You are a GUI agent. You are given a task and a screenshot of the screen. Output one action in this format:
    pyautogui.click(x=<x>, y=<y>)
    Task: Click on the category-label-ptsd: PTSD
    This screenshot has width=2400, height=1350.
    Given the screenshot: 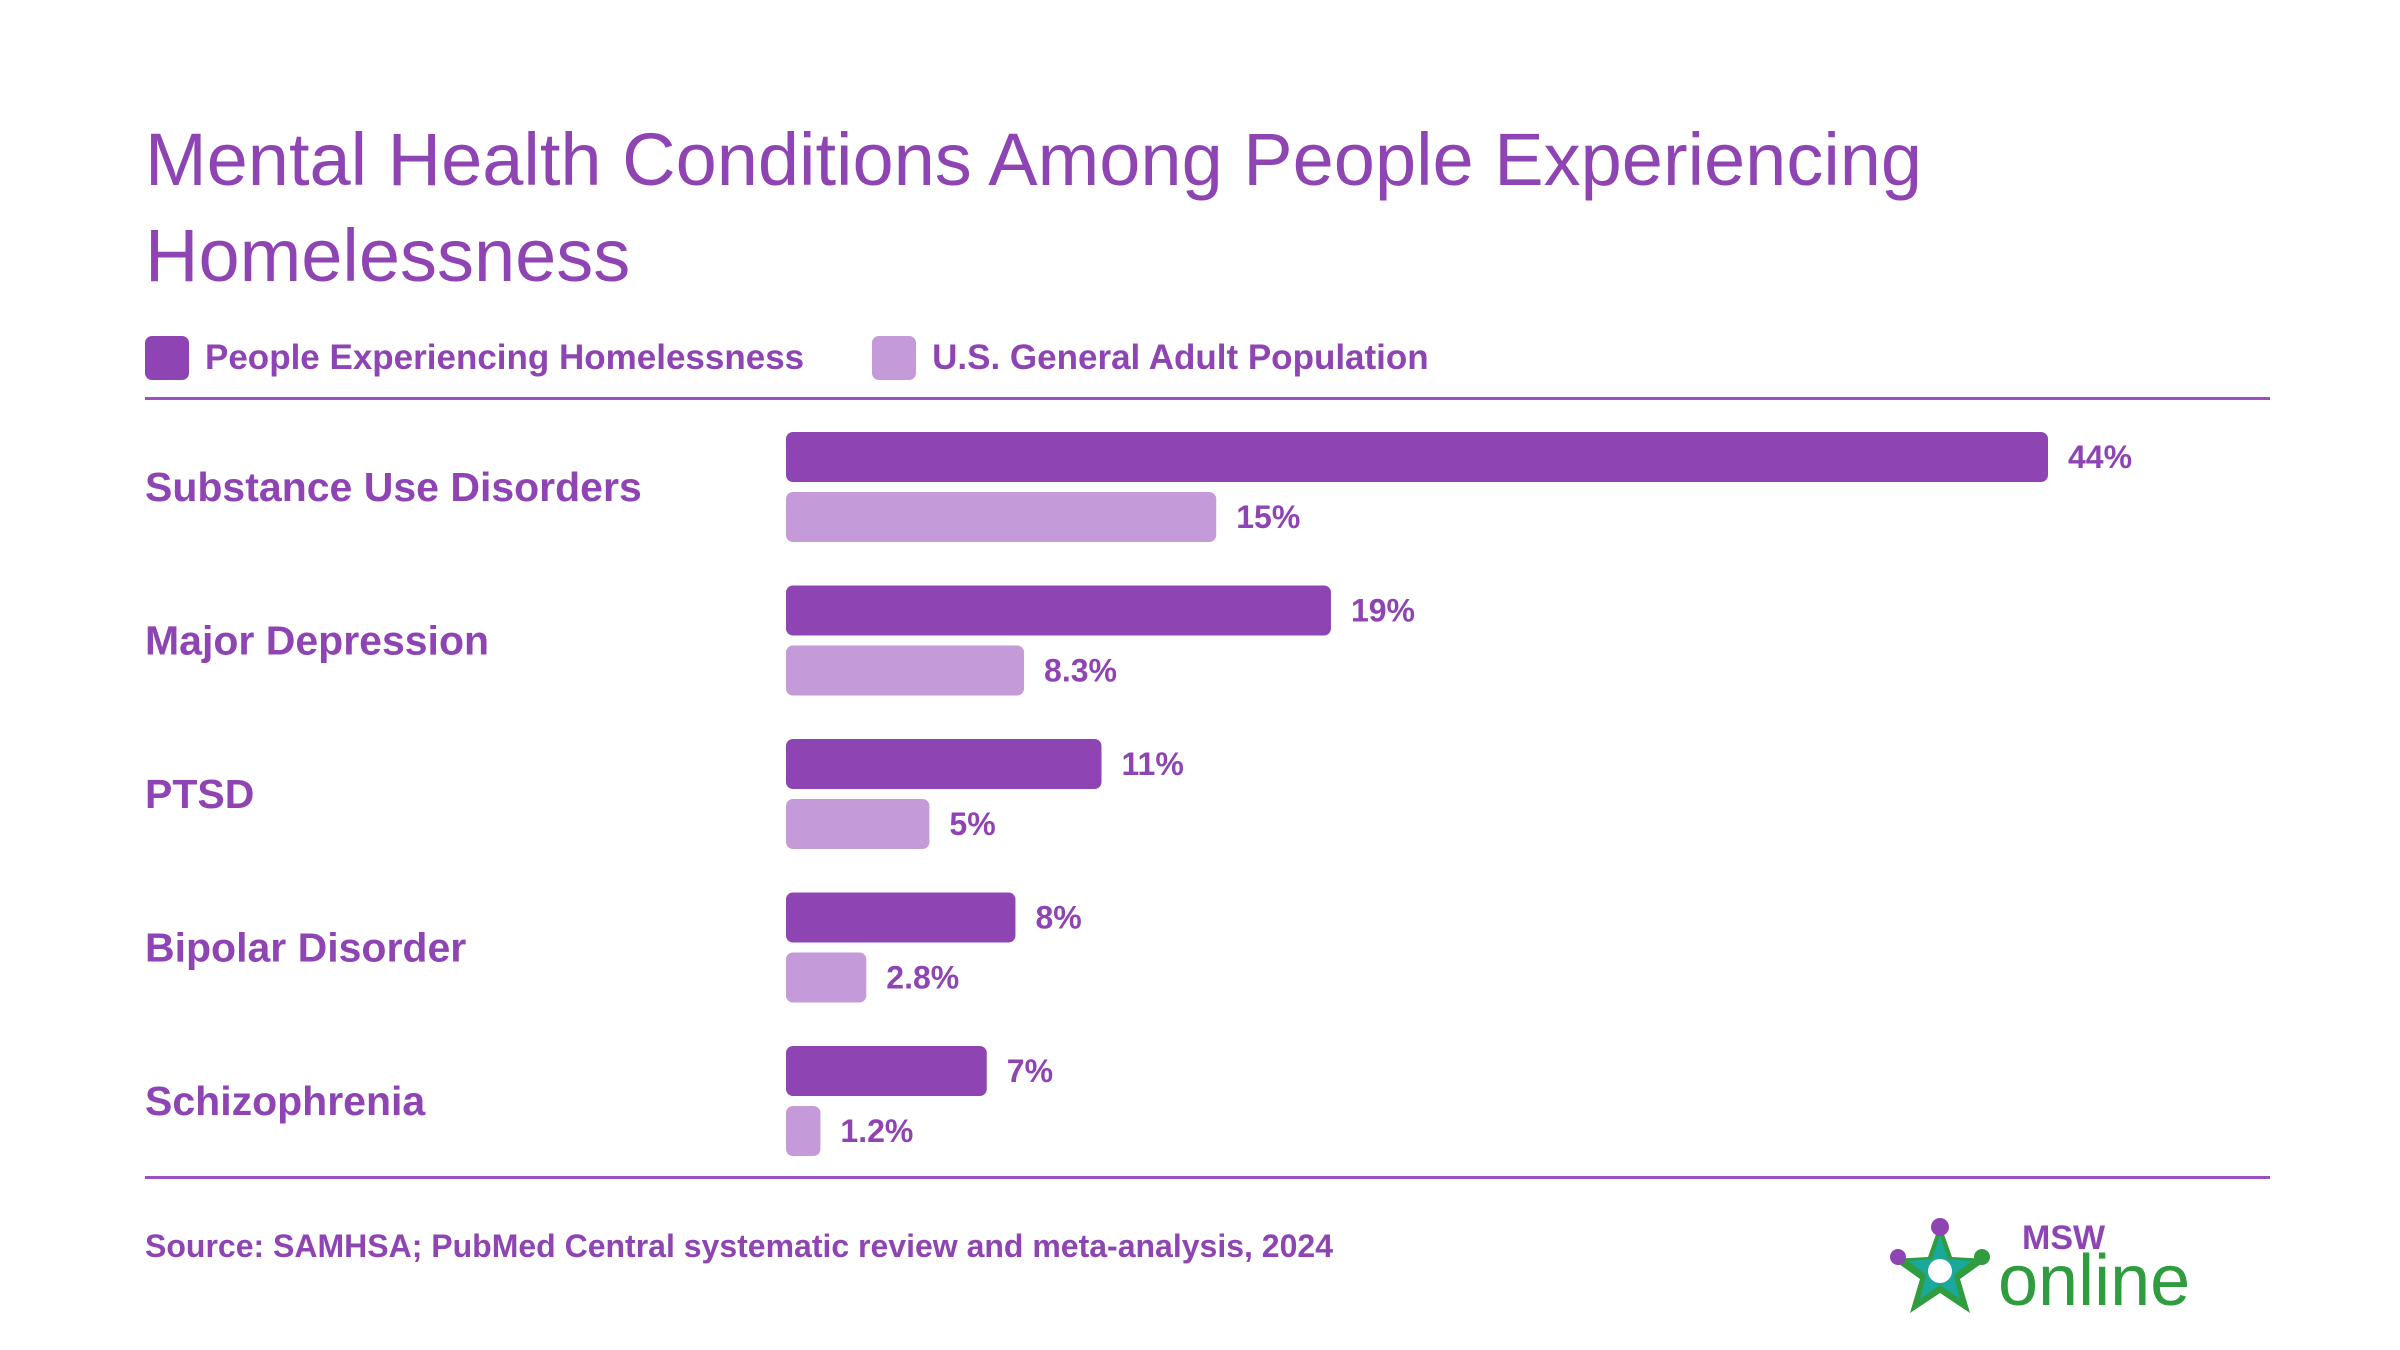 What is the action you would take?
    pyautogui.click(x=199, y=794)
    